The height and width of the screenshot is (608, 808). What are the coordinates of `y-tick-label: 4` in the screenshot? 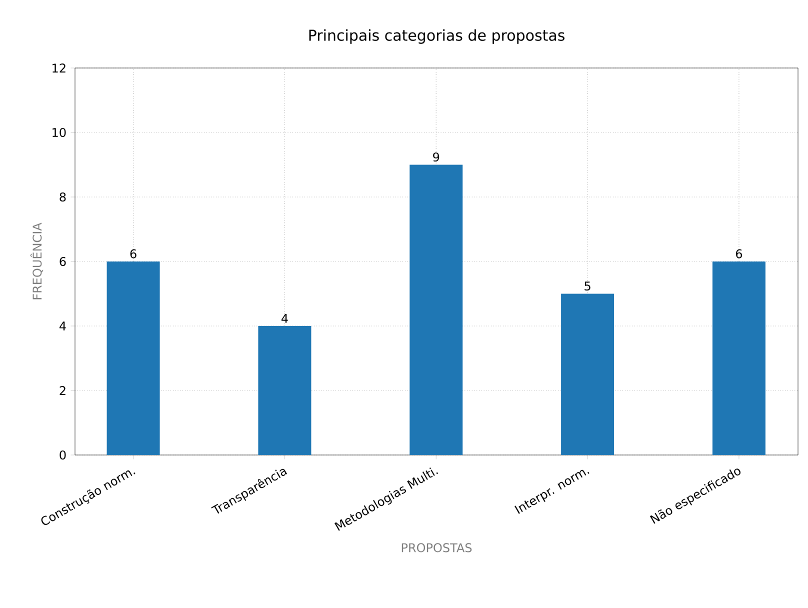 It's located at (63, 326).